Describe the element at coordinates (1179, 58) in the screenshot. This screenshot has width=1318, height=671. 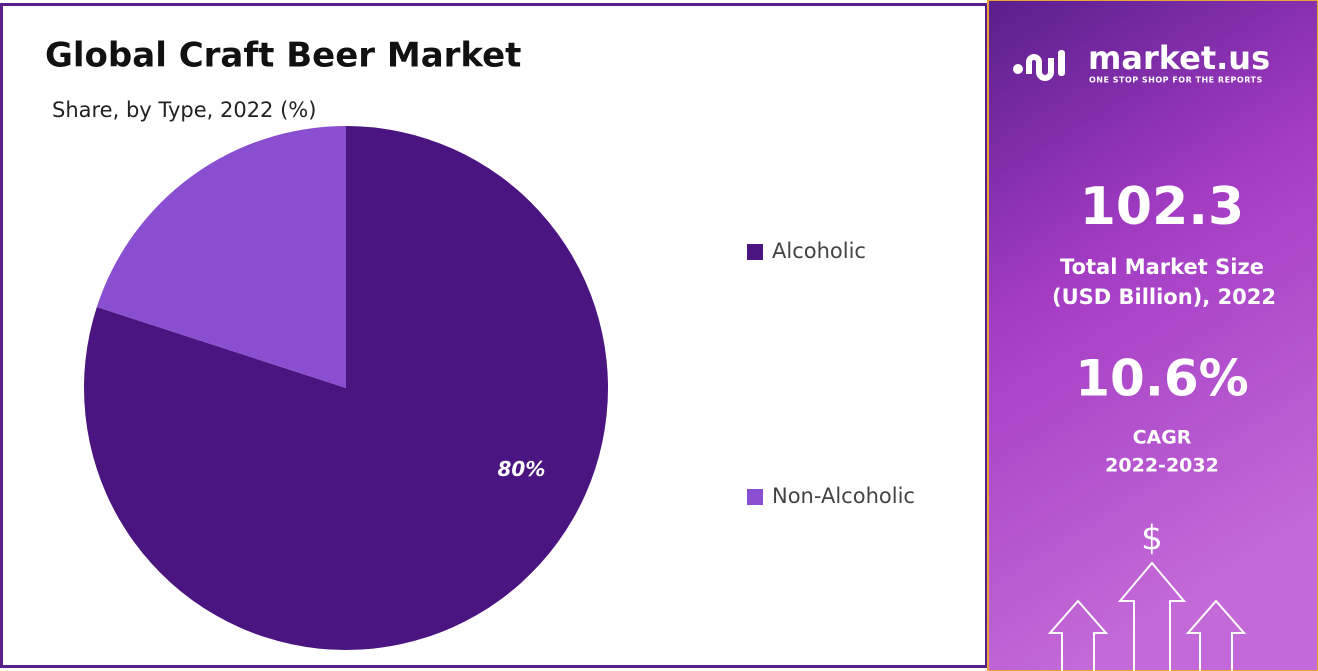
I see `brand-name: market.us` at that location.